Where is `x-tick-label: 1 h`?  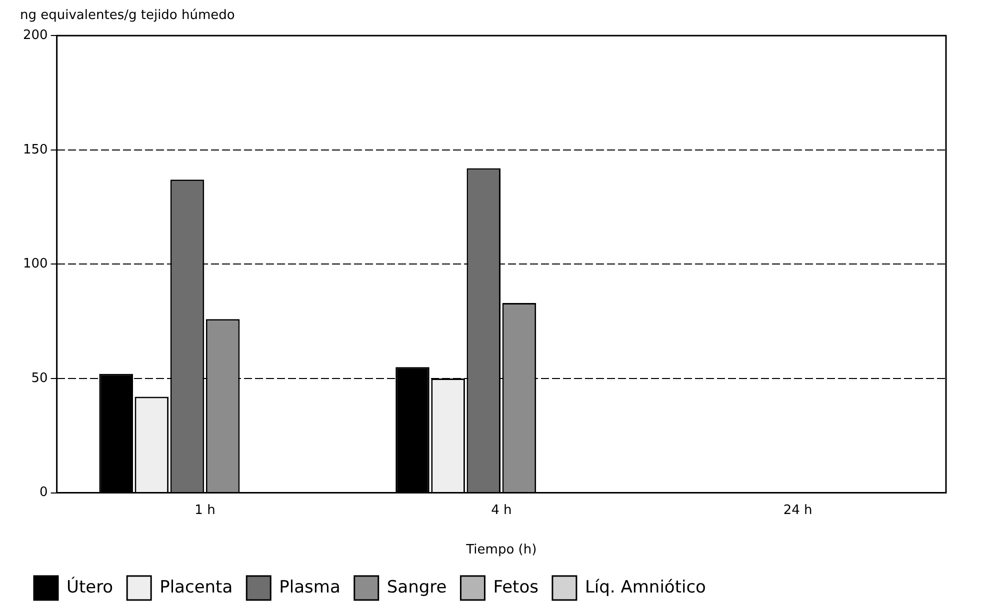
x-tick-label: 1 h is located at coordinates (205, 510).